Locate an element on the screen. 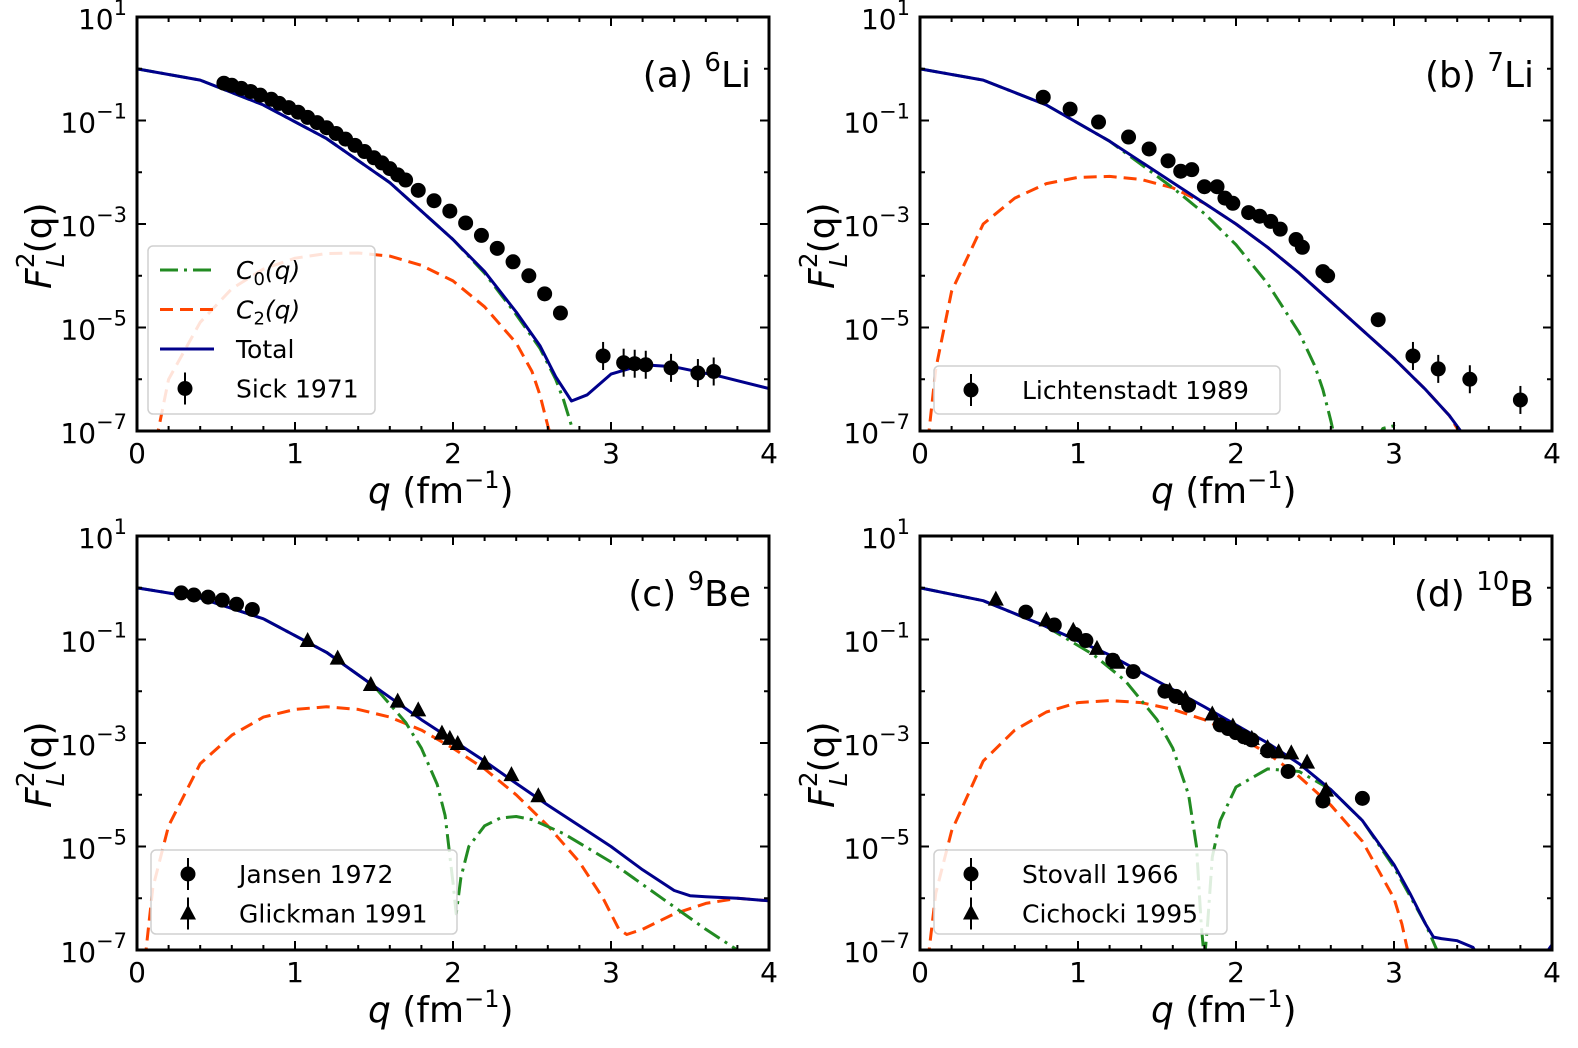  panel-d-legend: Stovall 1966 Cichocki 1995 is located at coordinates (1080, 892).